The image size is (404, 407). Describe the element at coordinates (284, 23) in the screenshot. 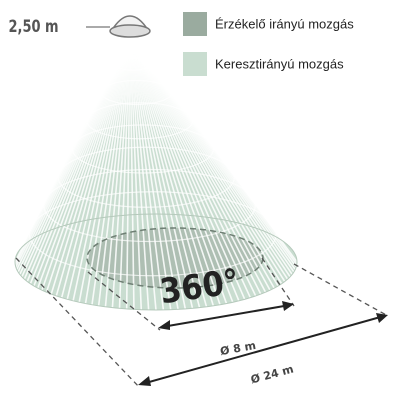

I see `legend-label: Érzékelő irányú mozgás` at that location.